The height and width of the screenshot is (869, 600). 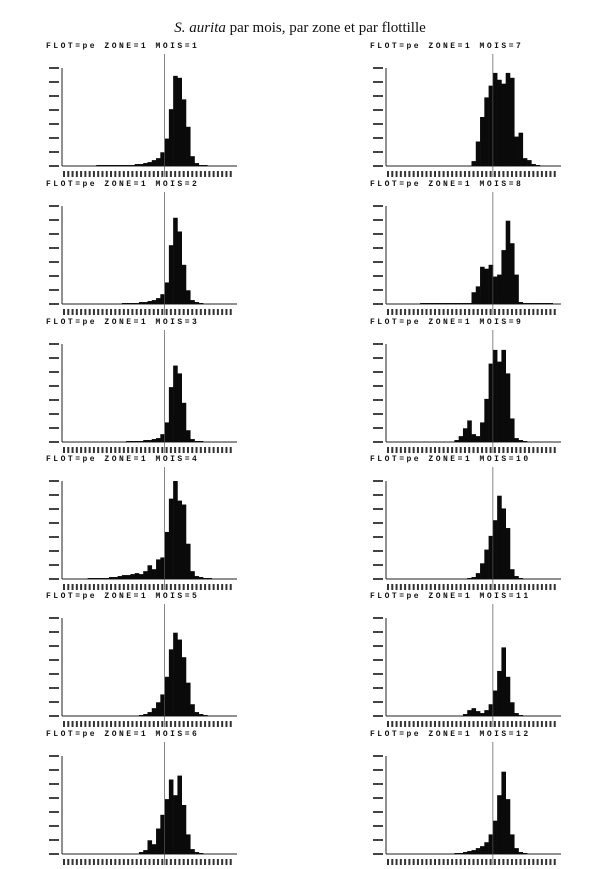 I want to click on chart-title: FLOT=pe ZONE=1 MOIS=12, so click(x=450, y=734).